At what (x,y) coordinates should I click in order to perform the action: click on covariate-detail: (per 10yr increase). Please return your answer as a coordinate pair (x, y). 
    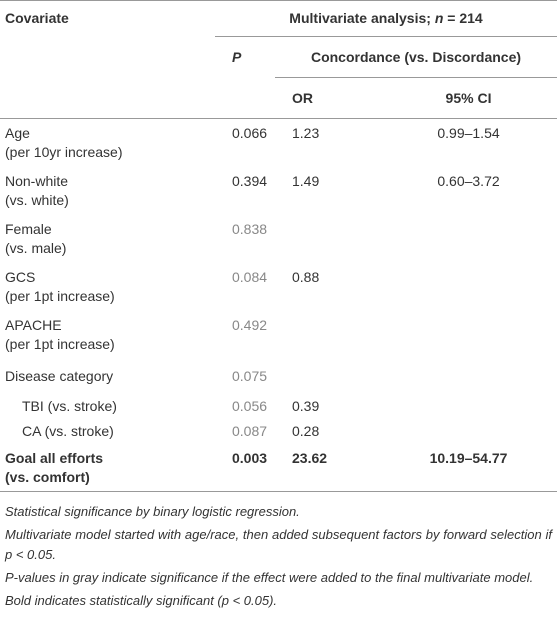
    Looking at the image, I should click on (64, 152).